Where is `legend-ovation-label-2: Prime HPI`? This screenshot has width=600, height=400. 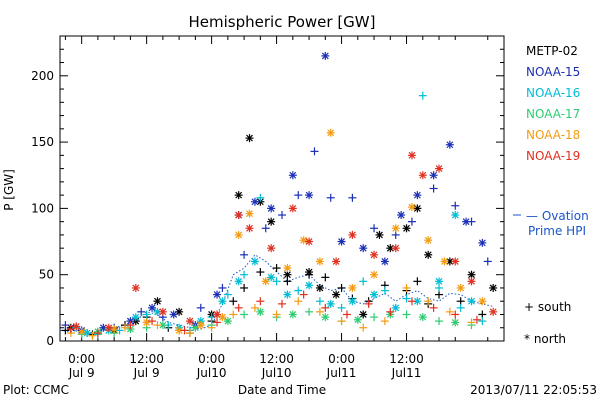 legend-ovation-label-2: Prime HPI is located at coordinates (557, 231).